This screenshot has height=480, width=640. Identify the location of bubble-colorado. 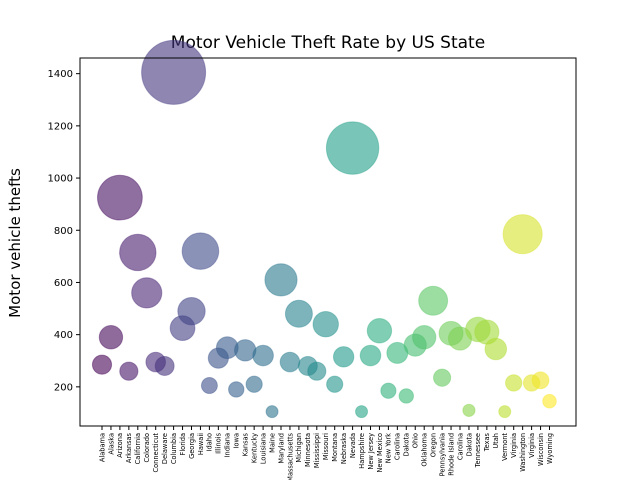
(147, 293).